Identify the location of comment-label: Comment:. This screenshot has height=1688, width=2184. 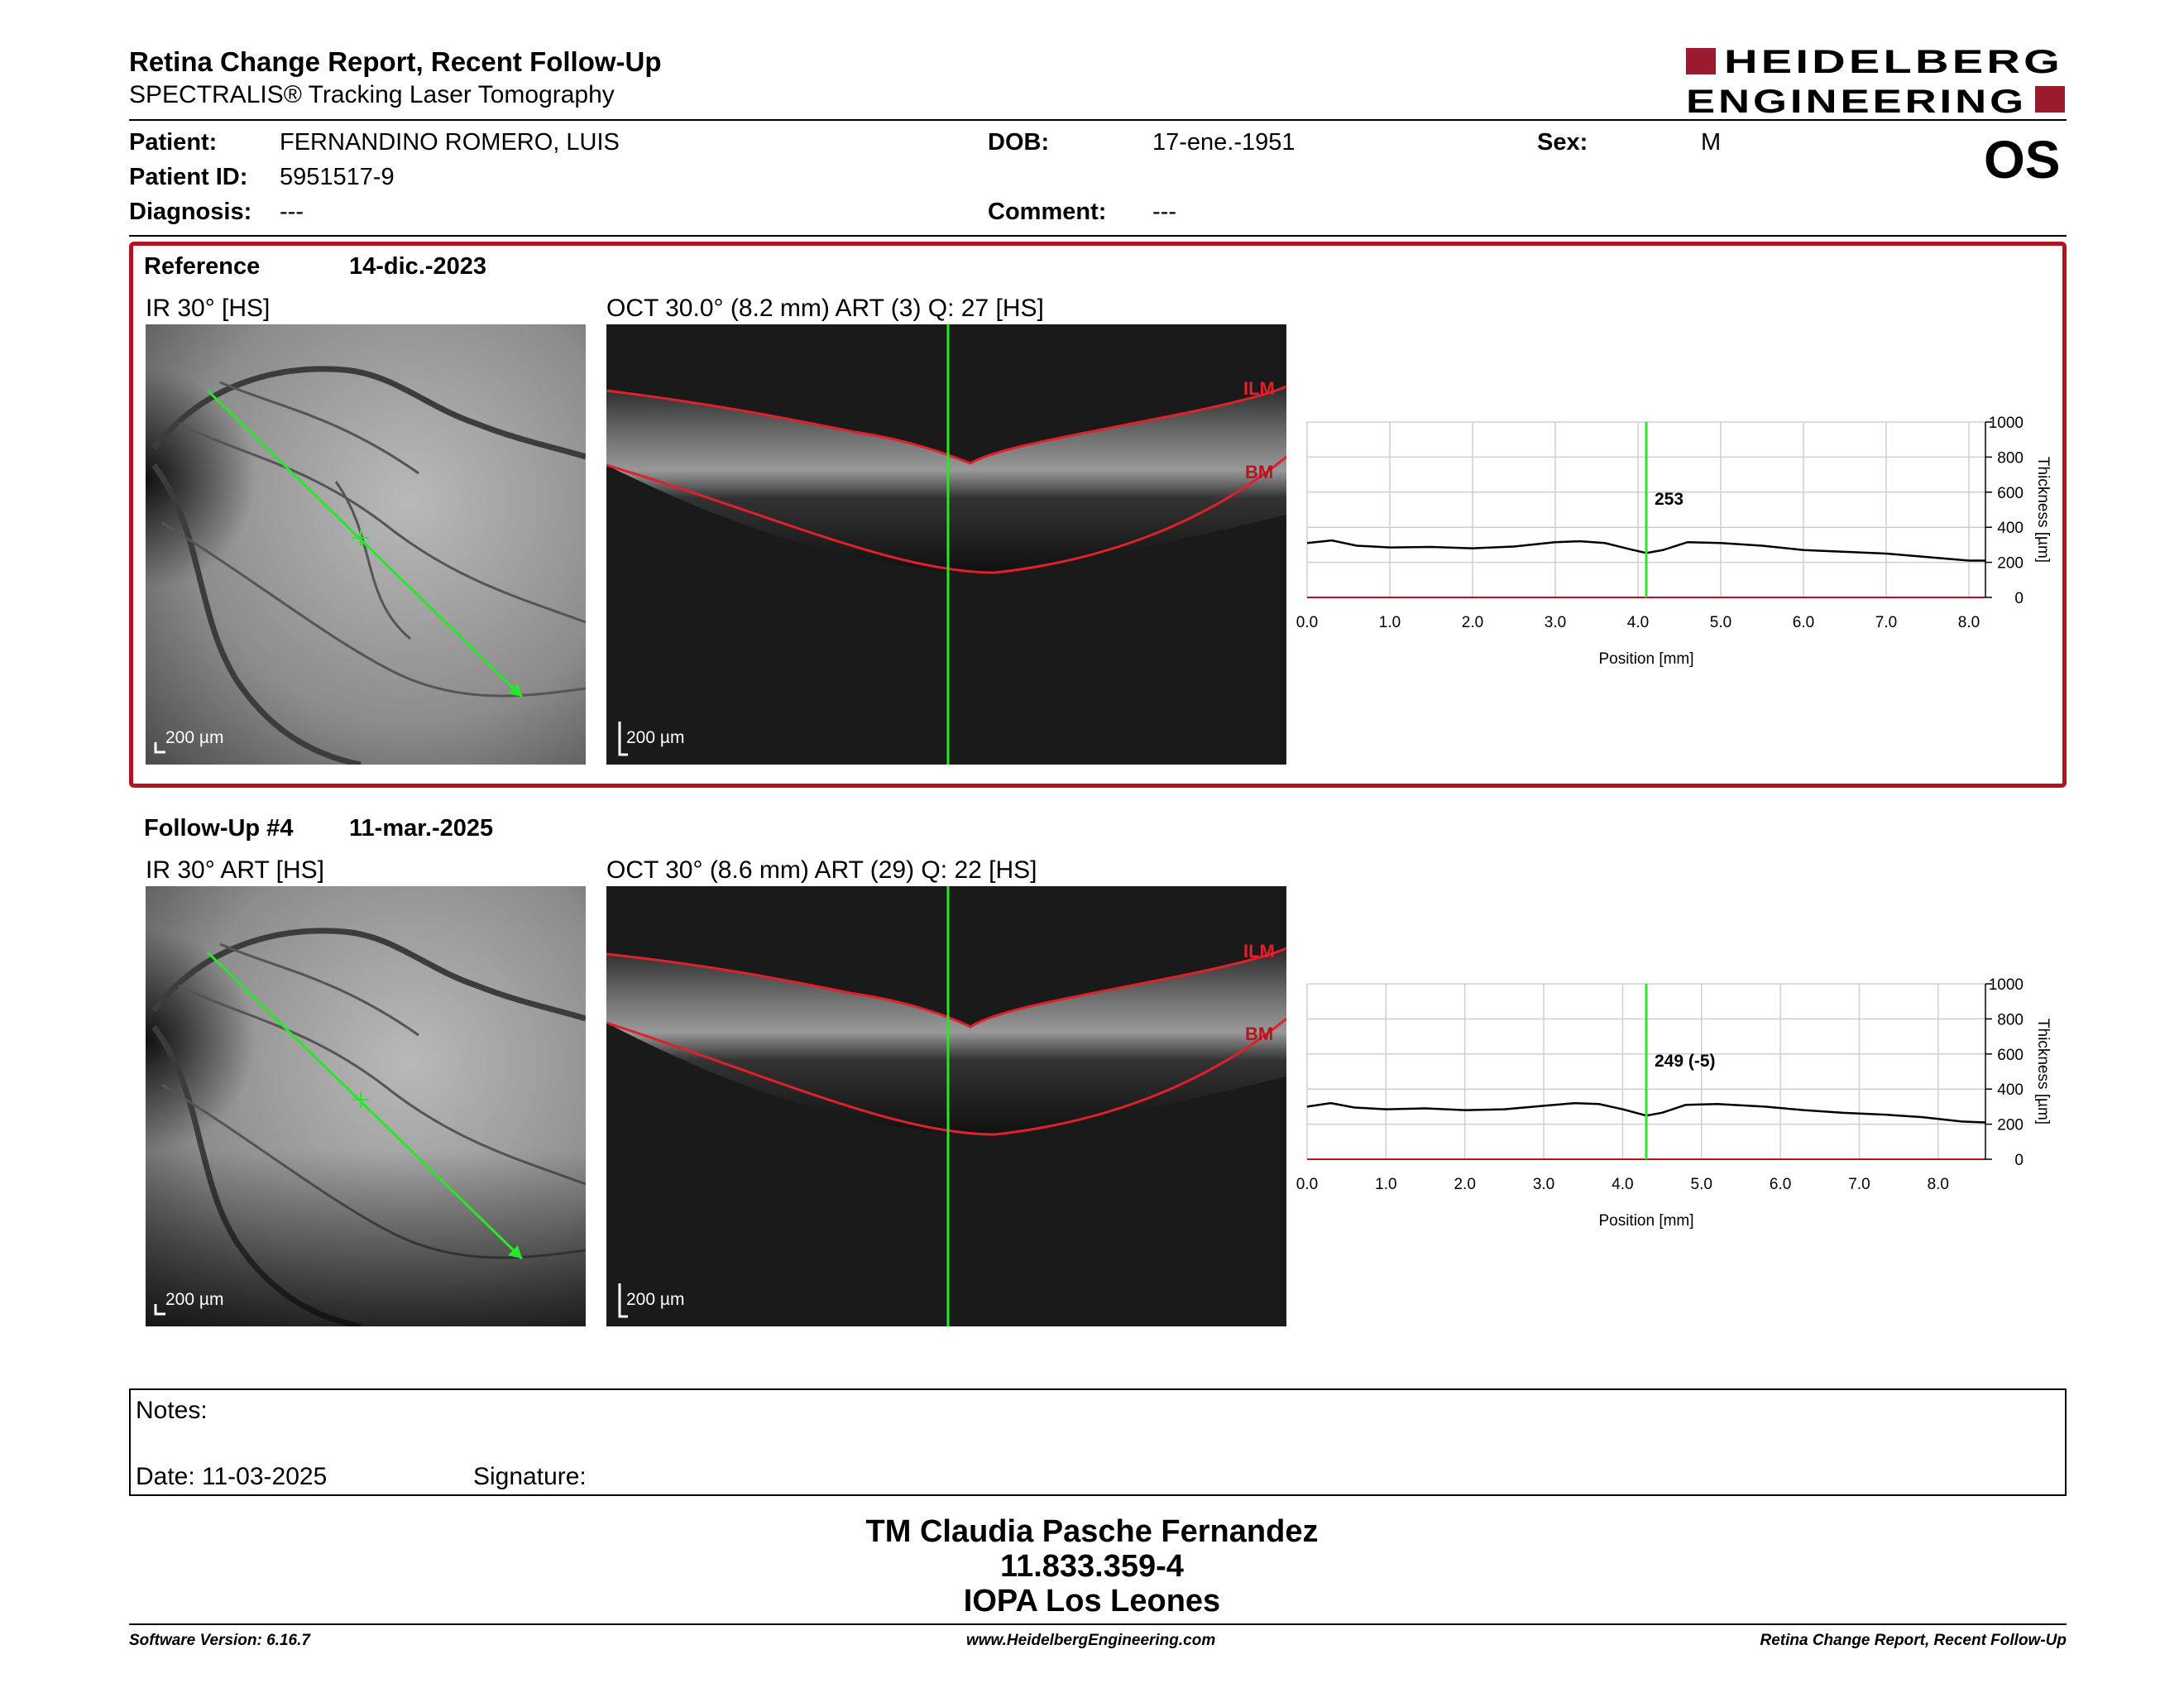
(1047, 212).